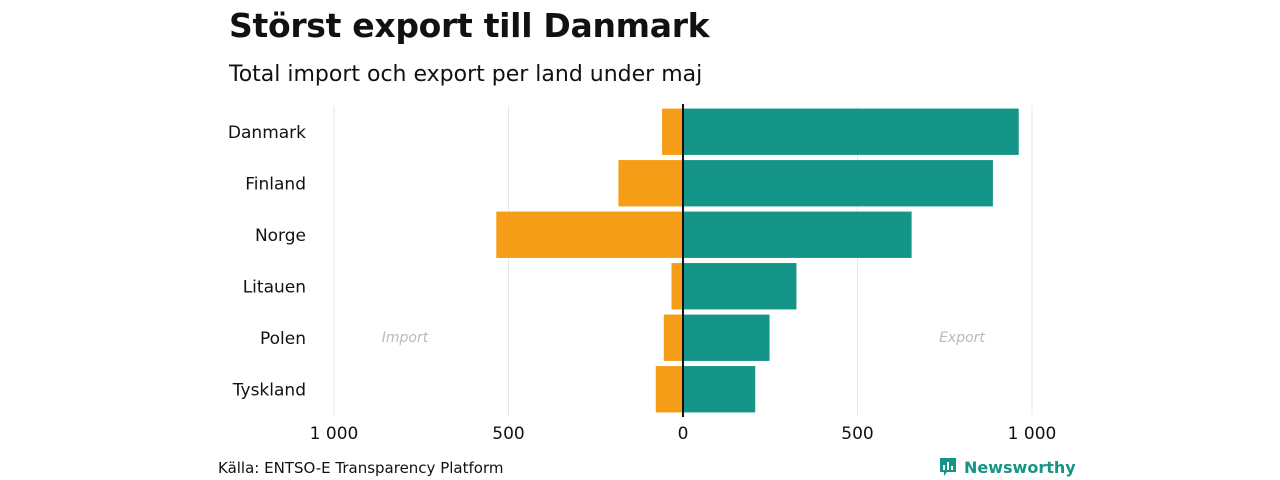 The width and height of the screenshot is (1280, 480). What do you see at coordinates (280, 236) in the screenshot?
I see `category-label: Norge` at bounding box center [280, 236].